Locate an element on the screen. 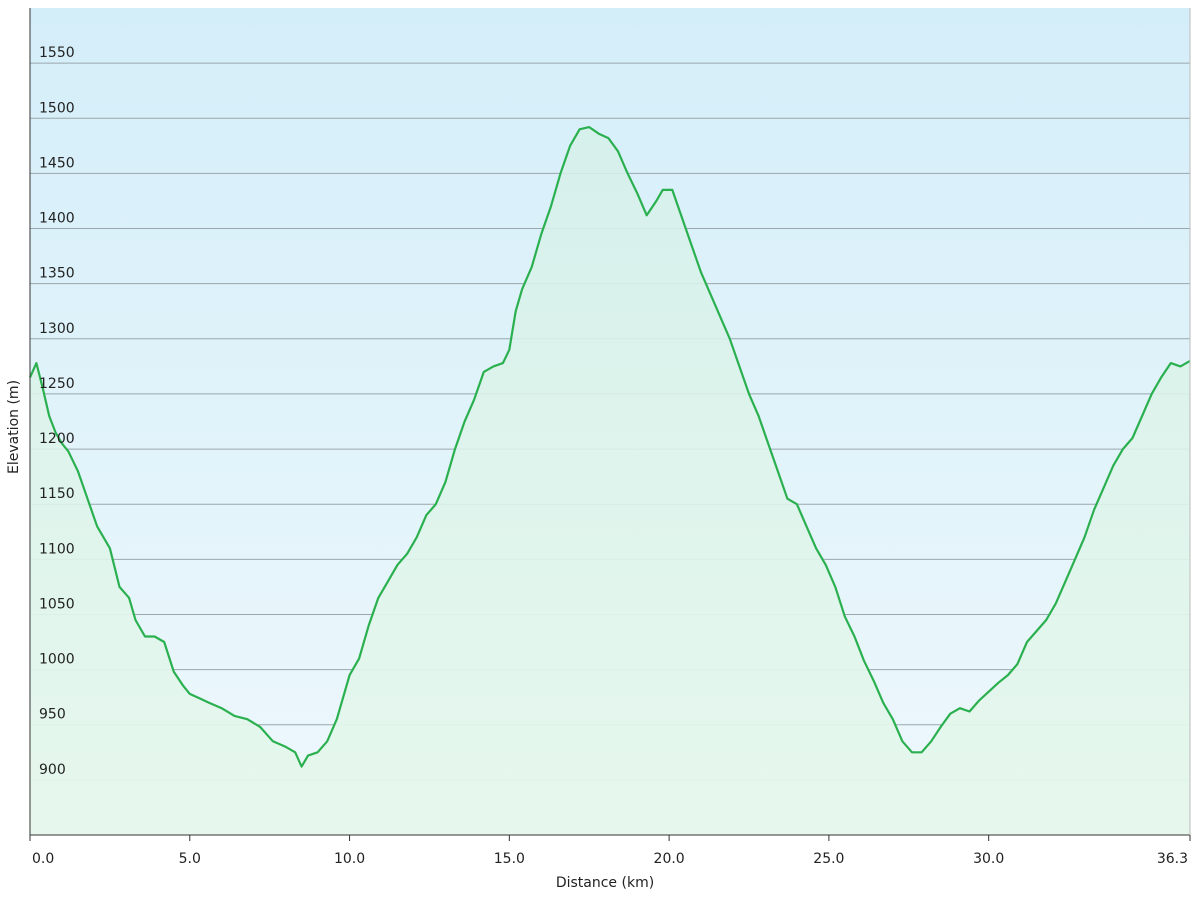 The height and width of the screenshot is (900, 1200). y-tick-label: 1450 is located at coordinates (57, 163).